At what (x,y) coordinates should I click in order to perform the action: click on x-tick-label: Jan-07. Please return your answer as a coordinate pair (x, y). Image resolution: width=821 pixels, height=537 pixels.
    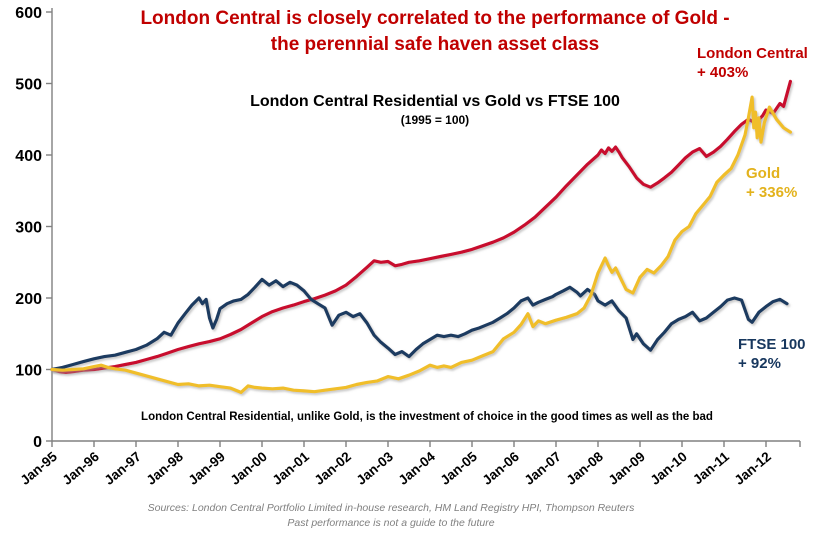
    Looking at the image, I should click on (543, 468).